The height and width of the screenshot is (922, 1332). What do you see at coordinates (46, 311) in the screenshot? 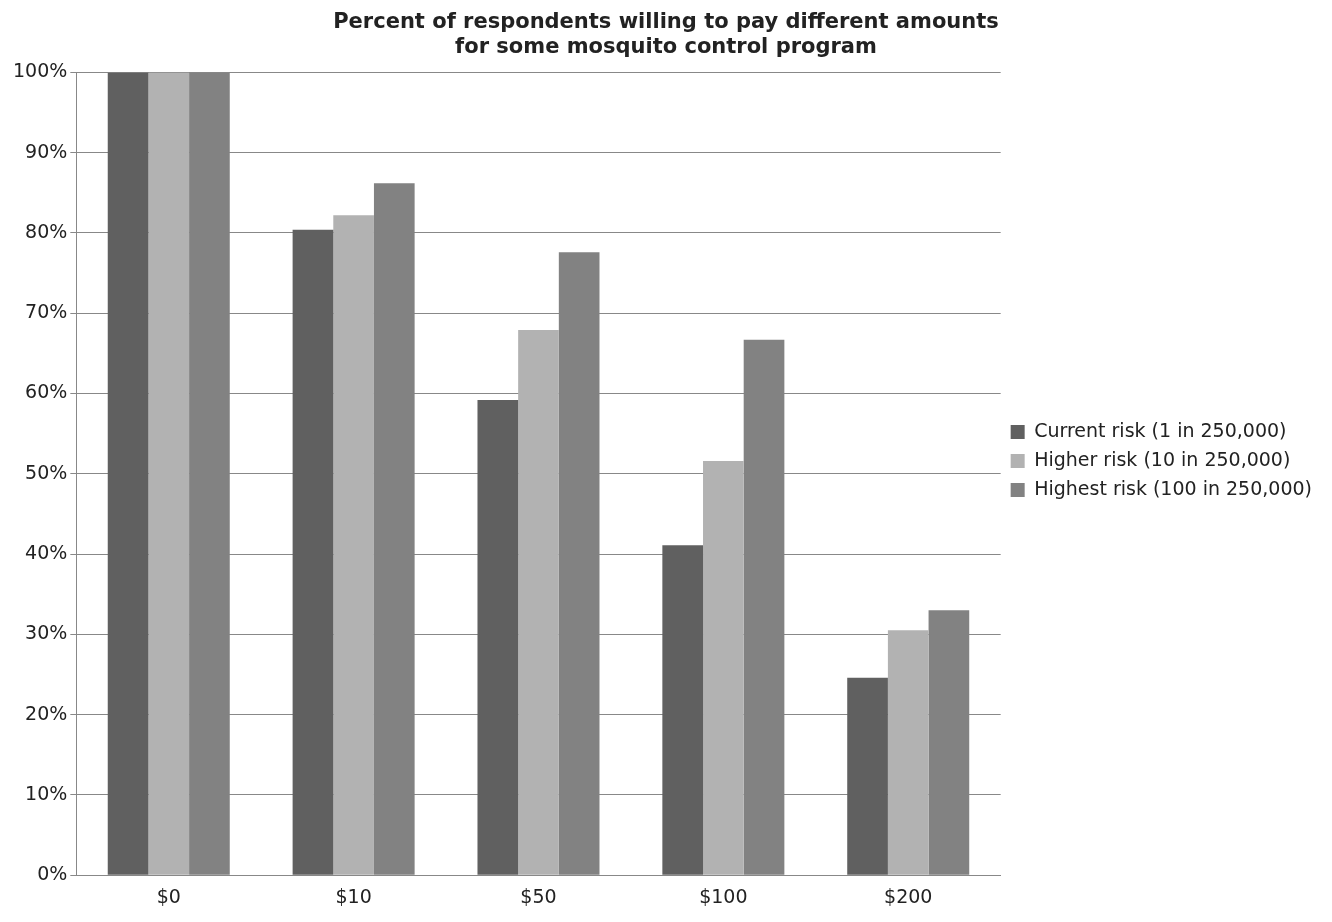
I see `y-tick-label: 70%` at bounding box center [46, 311].